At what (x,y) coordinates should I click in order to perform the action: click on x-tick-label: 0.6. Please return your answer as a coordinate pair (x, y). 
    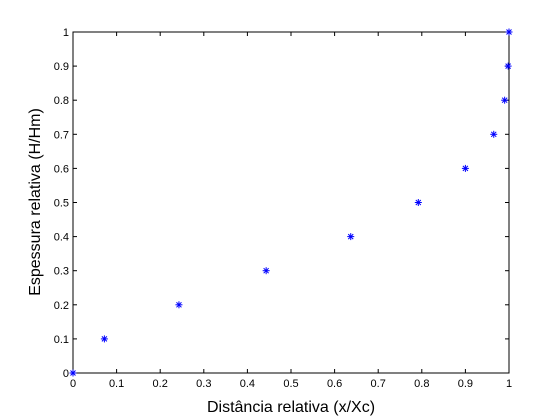
    Looking at the image, I should click on (334, 384).